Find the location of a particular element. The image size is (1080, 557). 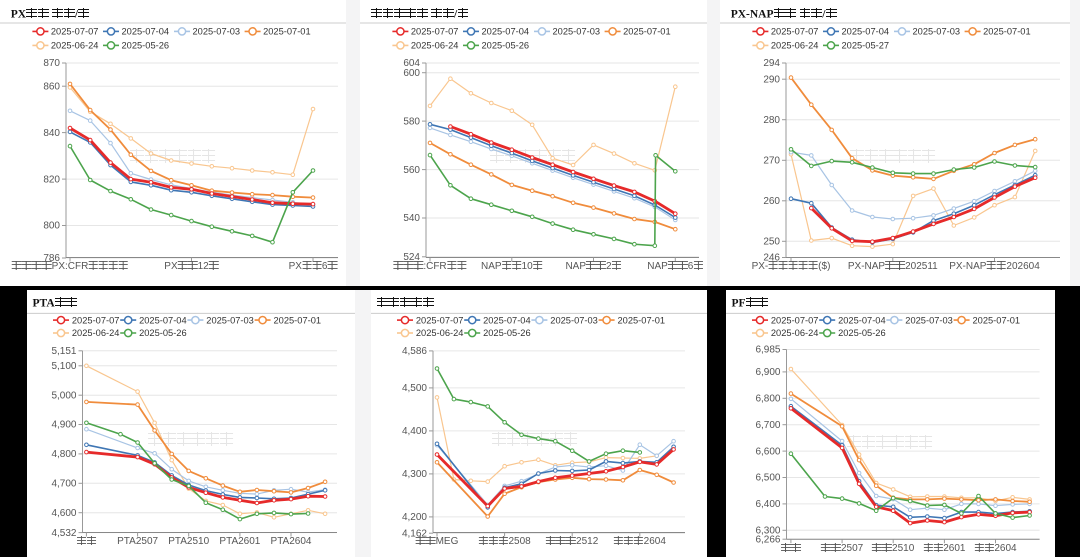

svg-text: 6,900 is located at coordinates (767, 372).